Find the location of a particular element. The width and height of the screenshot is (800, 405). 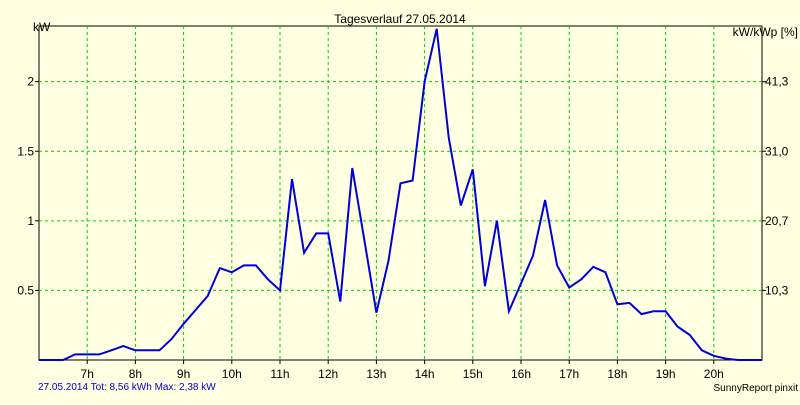

x-tick-label: 16h is located at coordinates (521, 374).